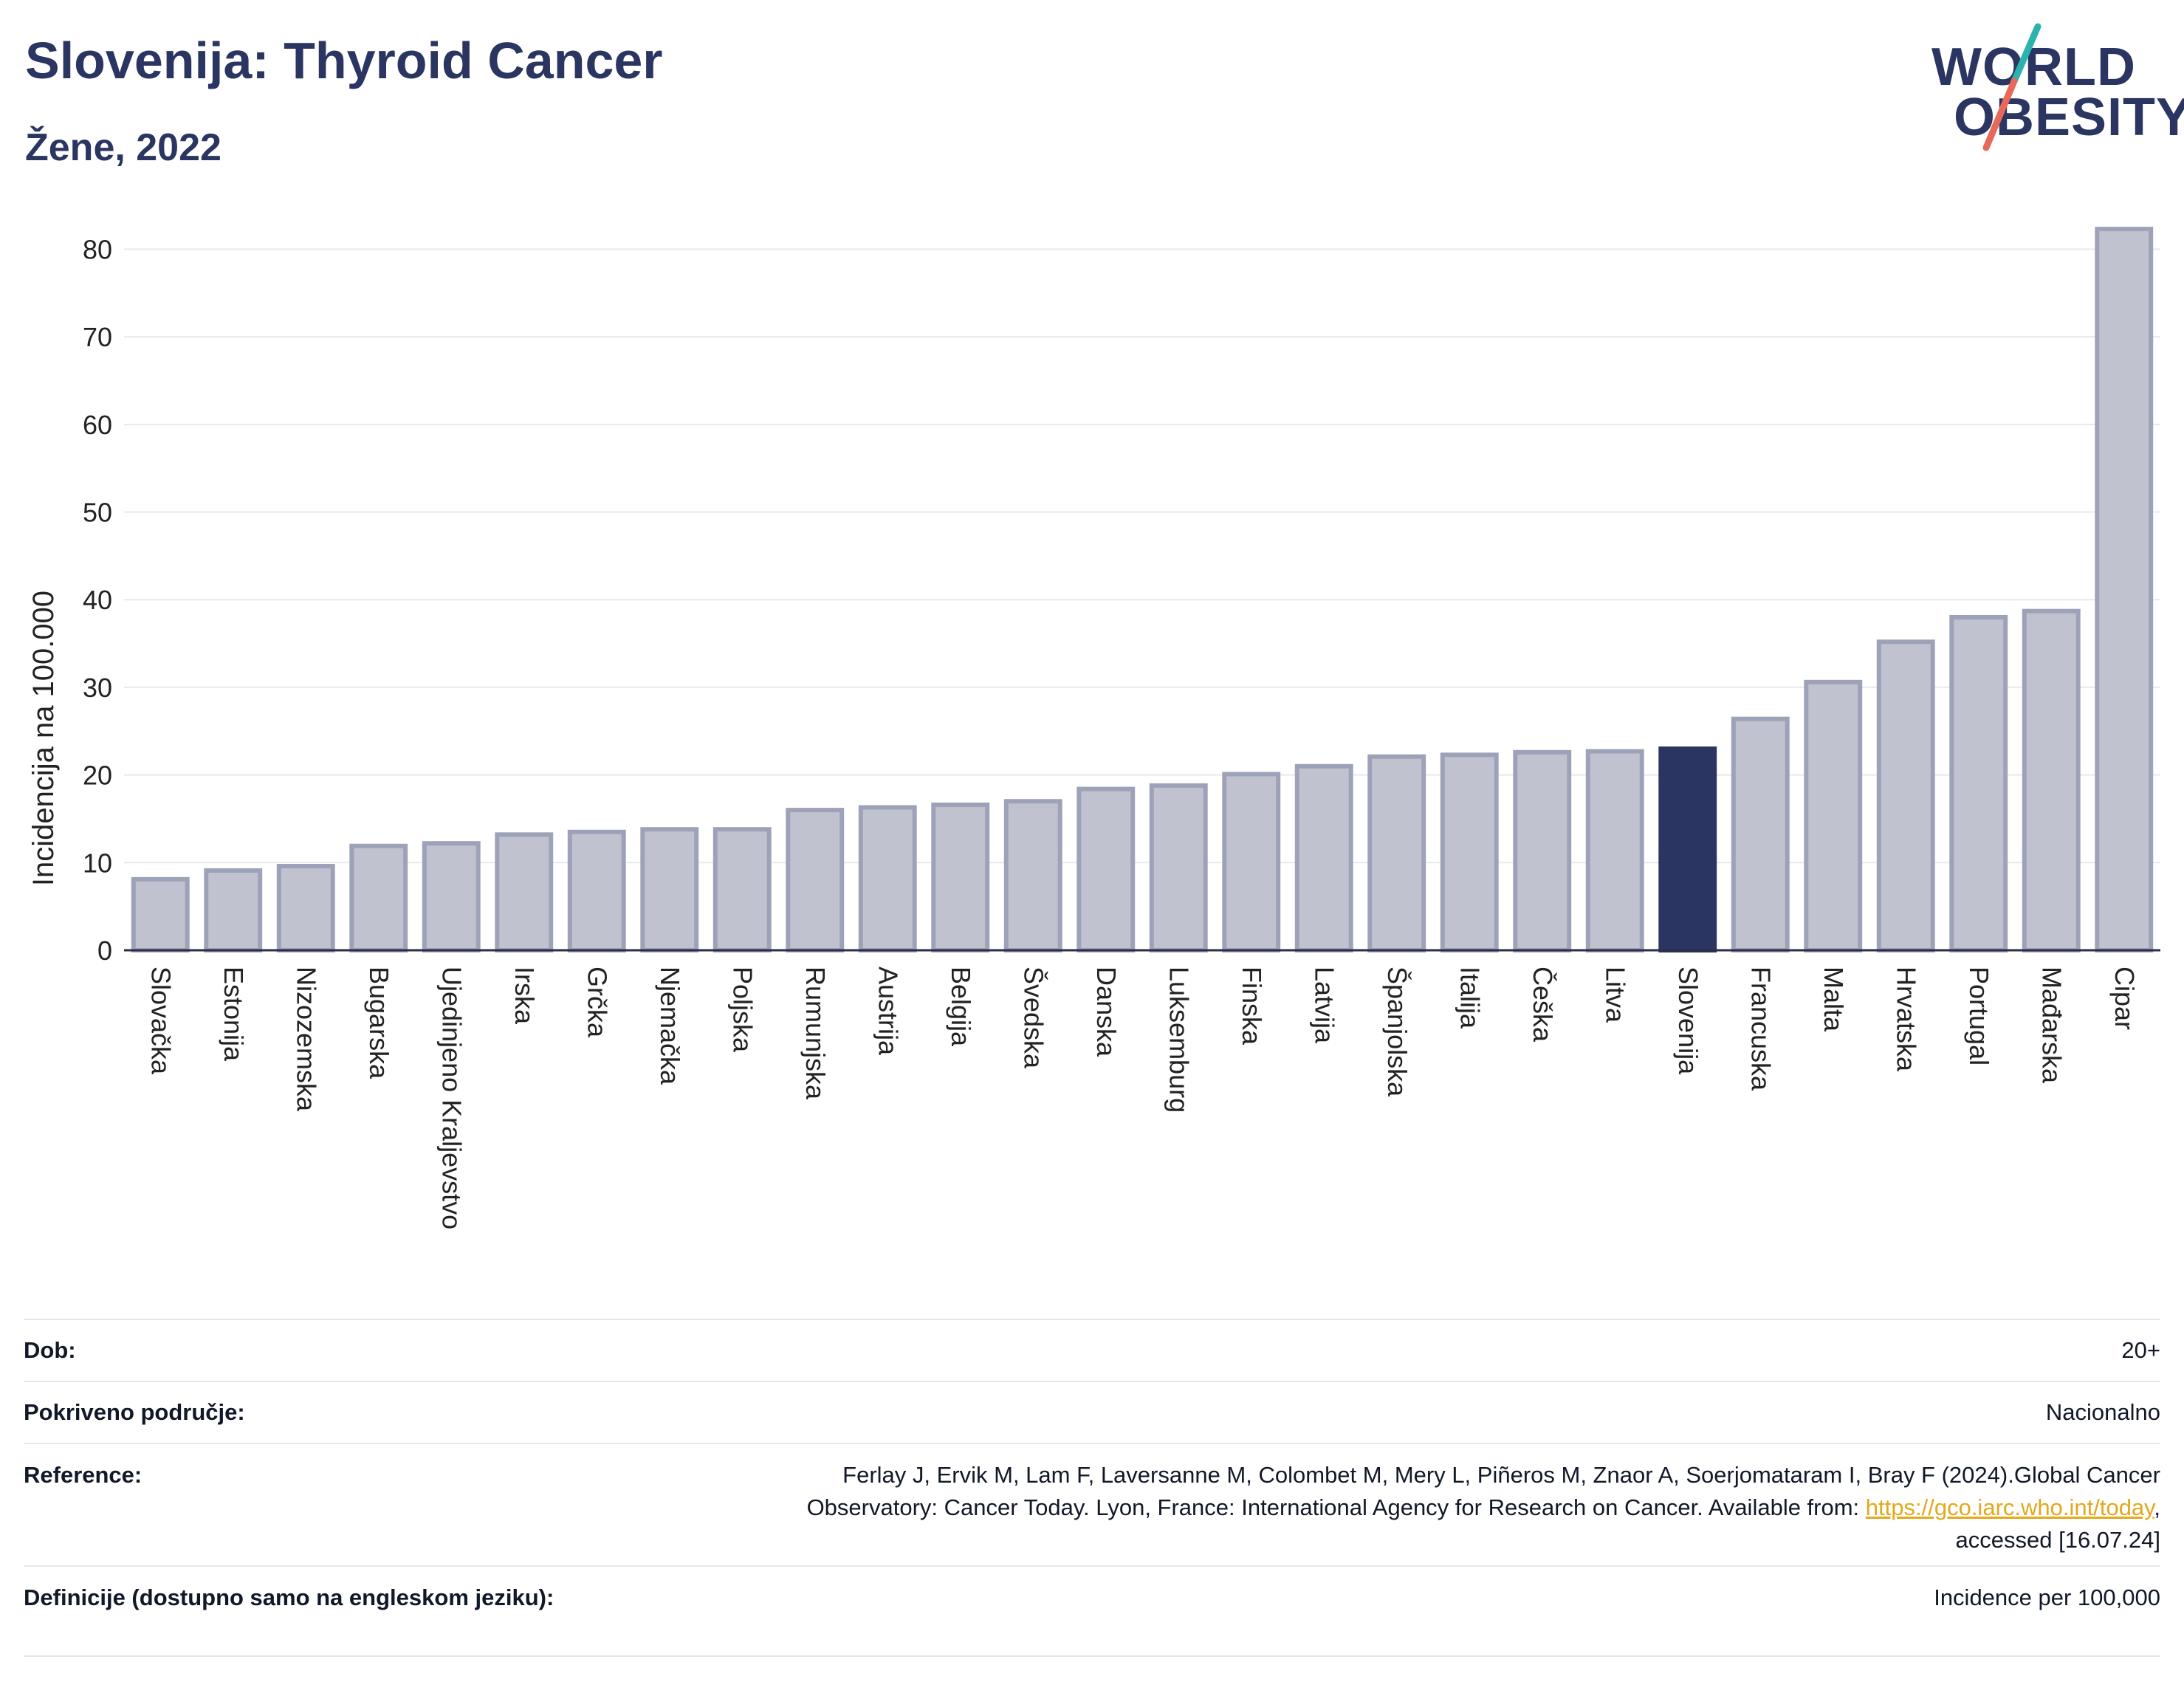 This screenshot has width=2184, height=1696. Describe the element at coordinates (98, 425) in the screenshot. I see `y-tick-label: 60` at that location.